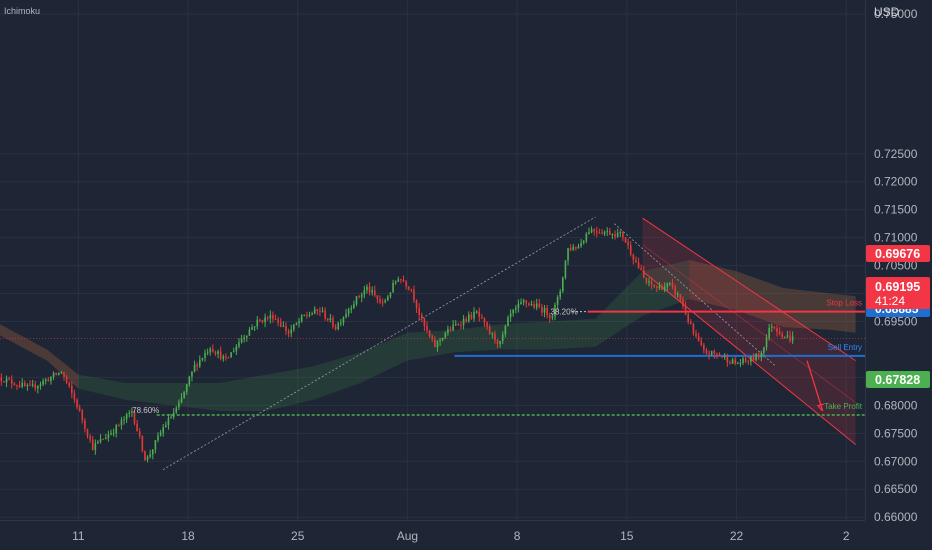  What do you see at coordinates (896, 433) in the screenshot?
I see `price-tick-label: 0.67500` at bounding box center [896, 433].